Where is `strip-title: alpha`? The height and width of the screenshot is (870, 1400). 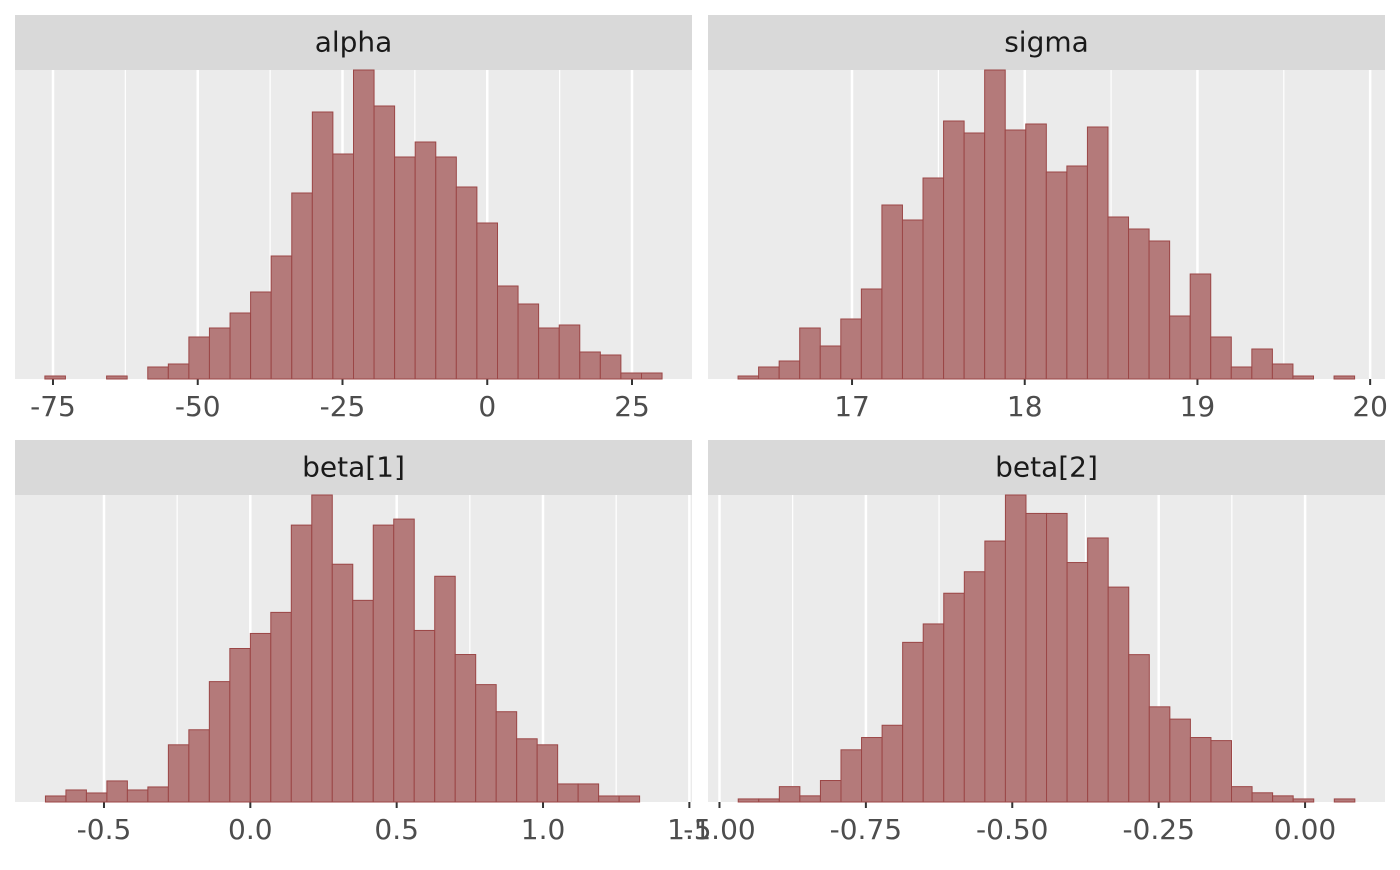 strip-title: alpha is located at coordinates (354, 42).